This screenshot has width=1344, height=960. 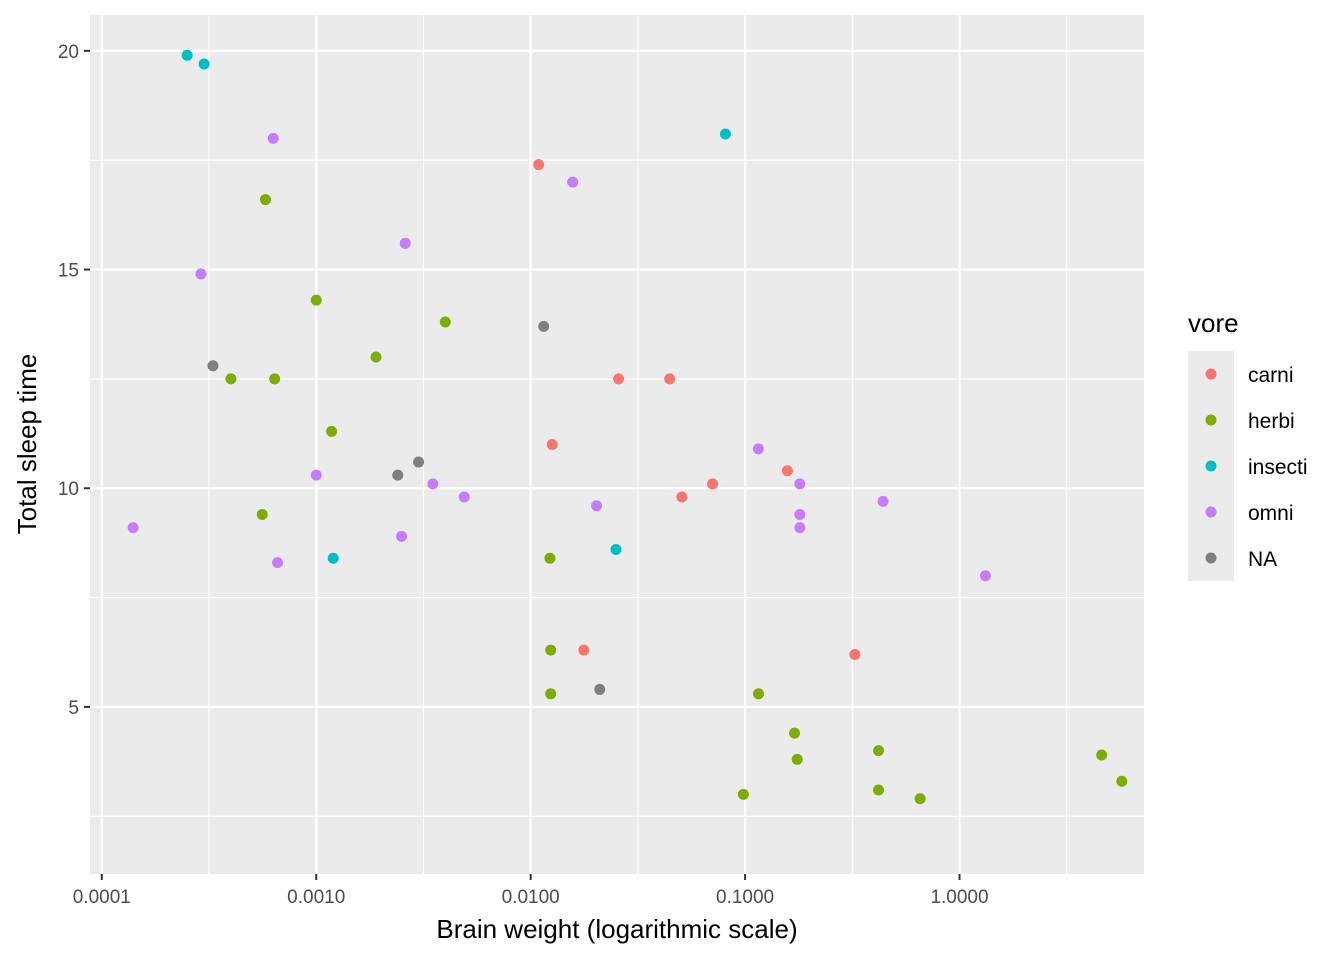 I want to click on y-tick-label: 20, so click(x=68, y=52).